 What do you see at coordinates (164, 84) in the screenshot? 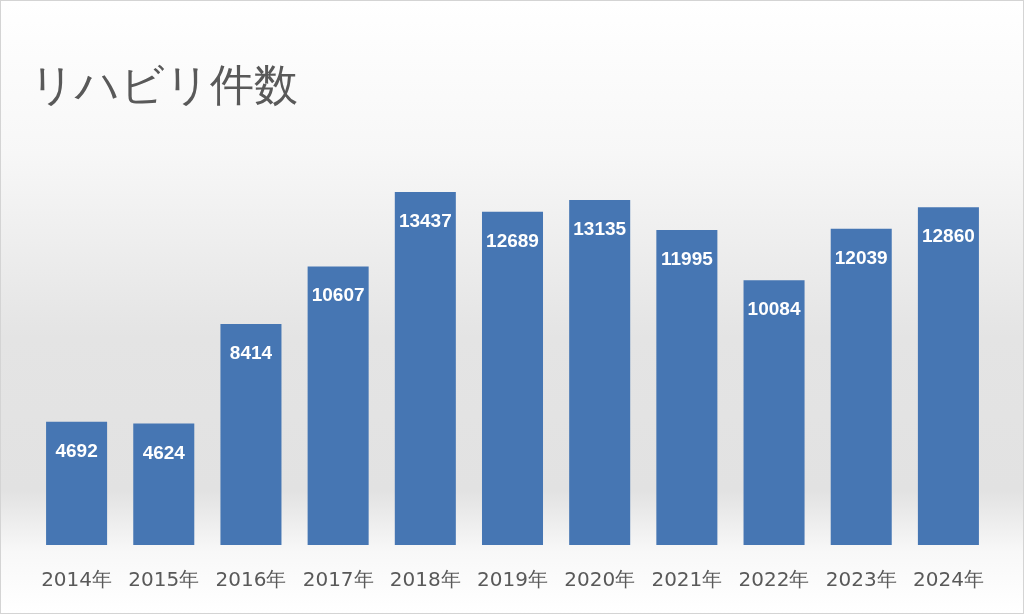
I see `chart-title: リハビリ件数` at bounding box center [164, 84].